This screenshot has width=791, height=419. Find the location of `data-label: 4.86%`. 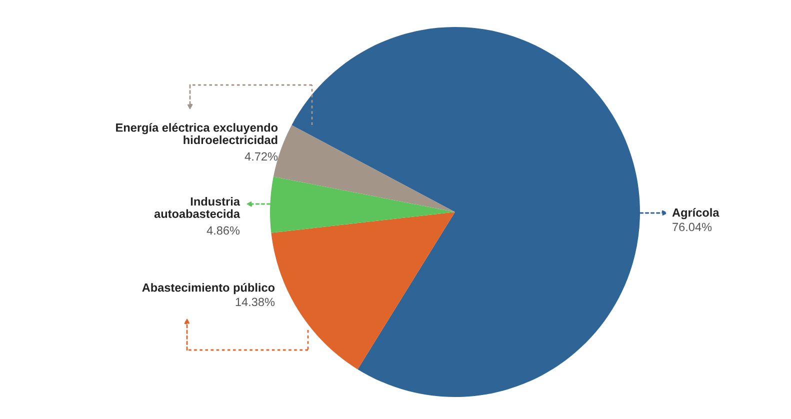

data-label: 4.86% is located at coordinates (223, 230).